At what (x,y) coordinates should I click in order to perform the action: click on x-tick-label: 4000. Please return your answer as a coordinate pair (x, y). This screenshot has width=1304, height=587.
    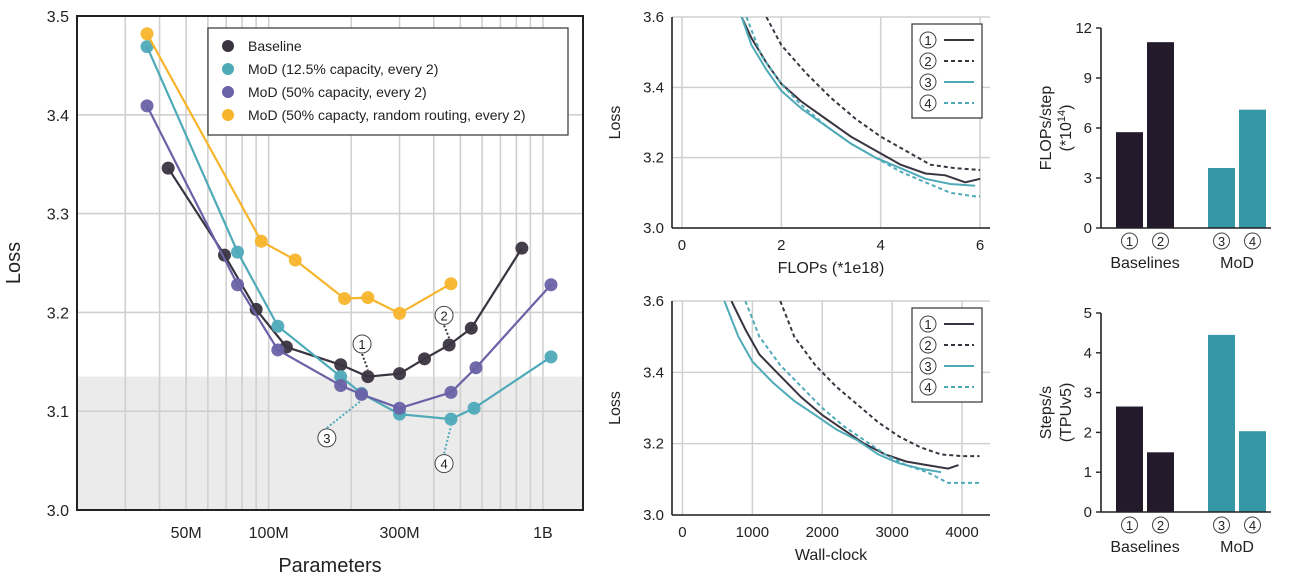
    Looking at the image, I should click on (961, 532).